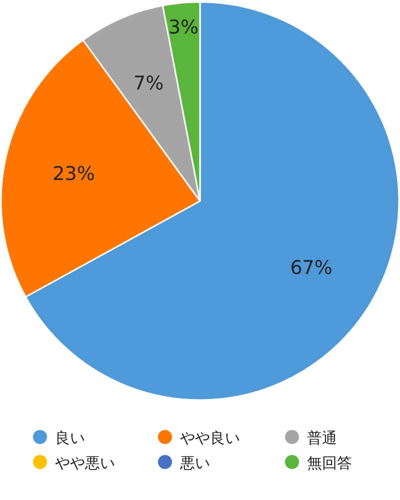 This screenshot has width=400, height=500. What do you see at coordinates (210, 438) in the screenshot?
I see `legend-label: やや良い` at bounding box center [210, 438].